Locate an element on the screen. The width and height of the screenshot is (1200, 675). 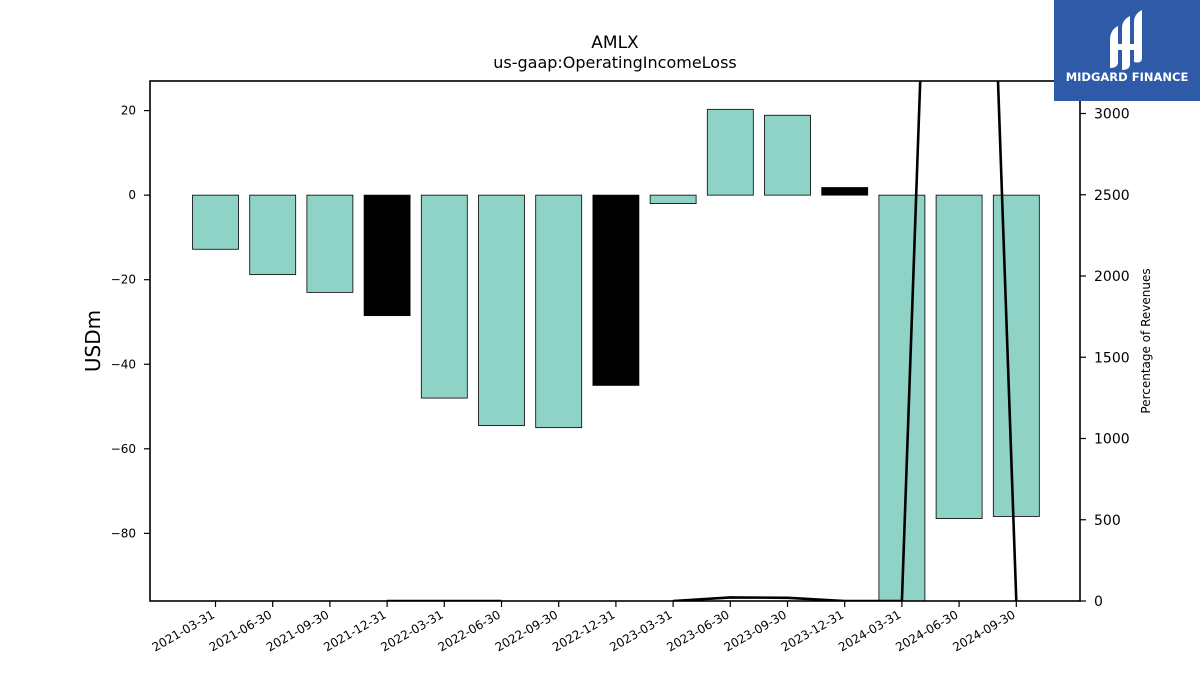
x-tick-label: 2023-09-30 is located at coordinates (755, 630).